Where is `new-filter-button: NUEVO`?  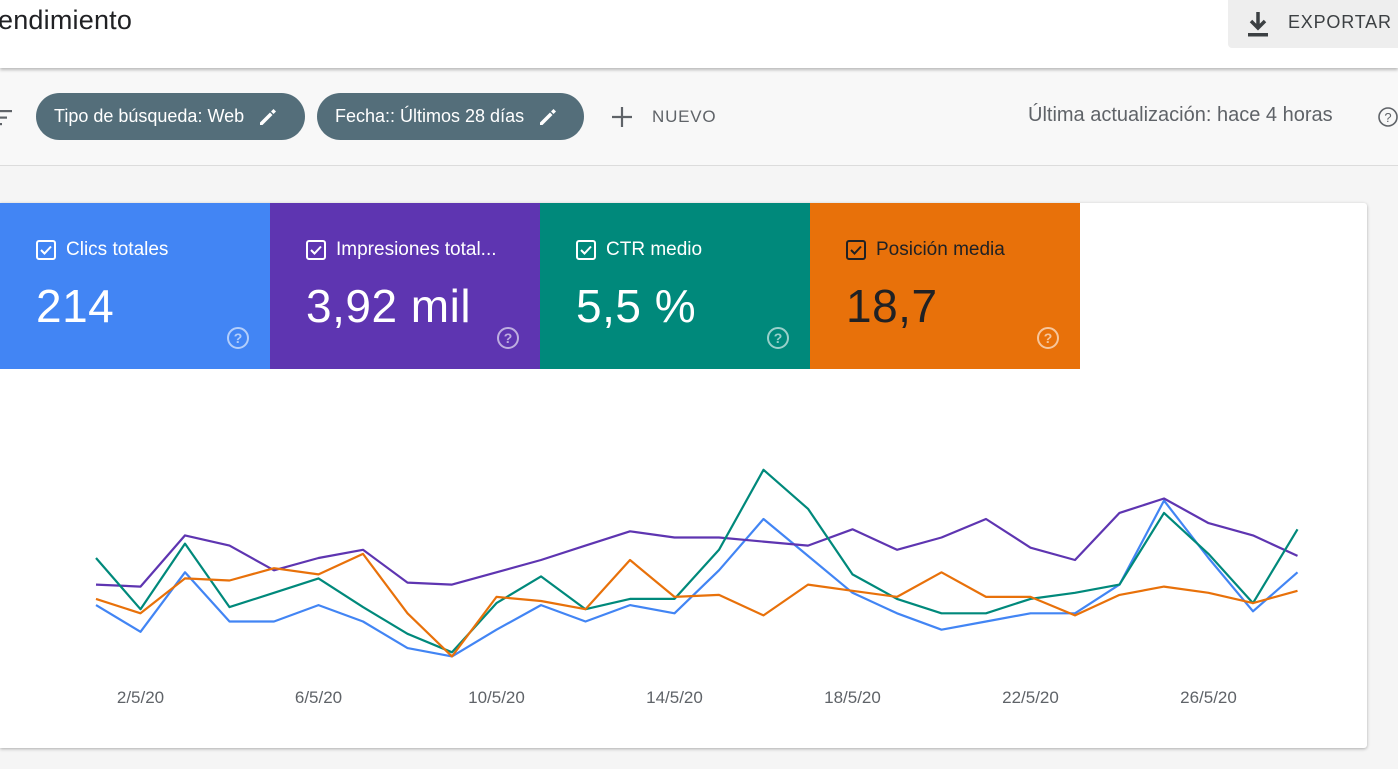
new-filter-button: NUEVO is located at coordinates (663, 116).